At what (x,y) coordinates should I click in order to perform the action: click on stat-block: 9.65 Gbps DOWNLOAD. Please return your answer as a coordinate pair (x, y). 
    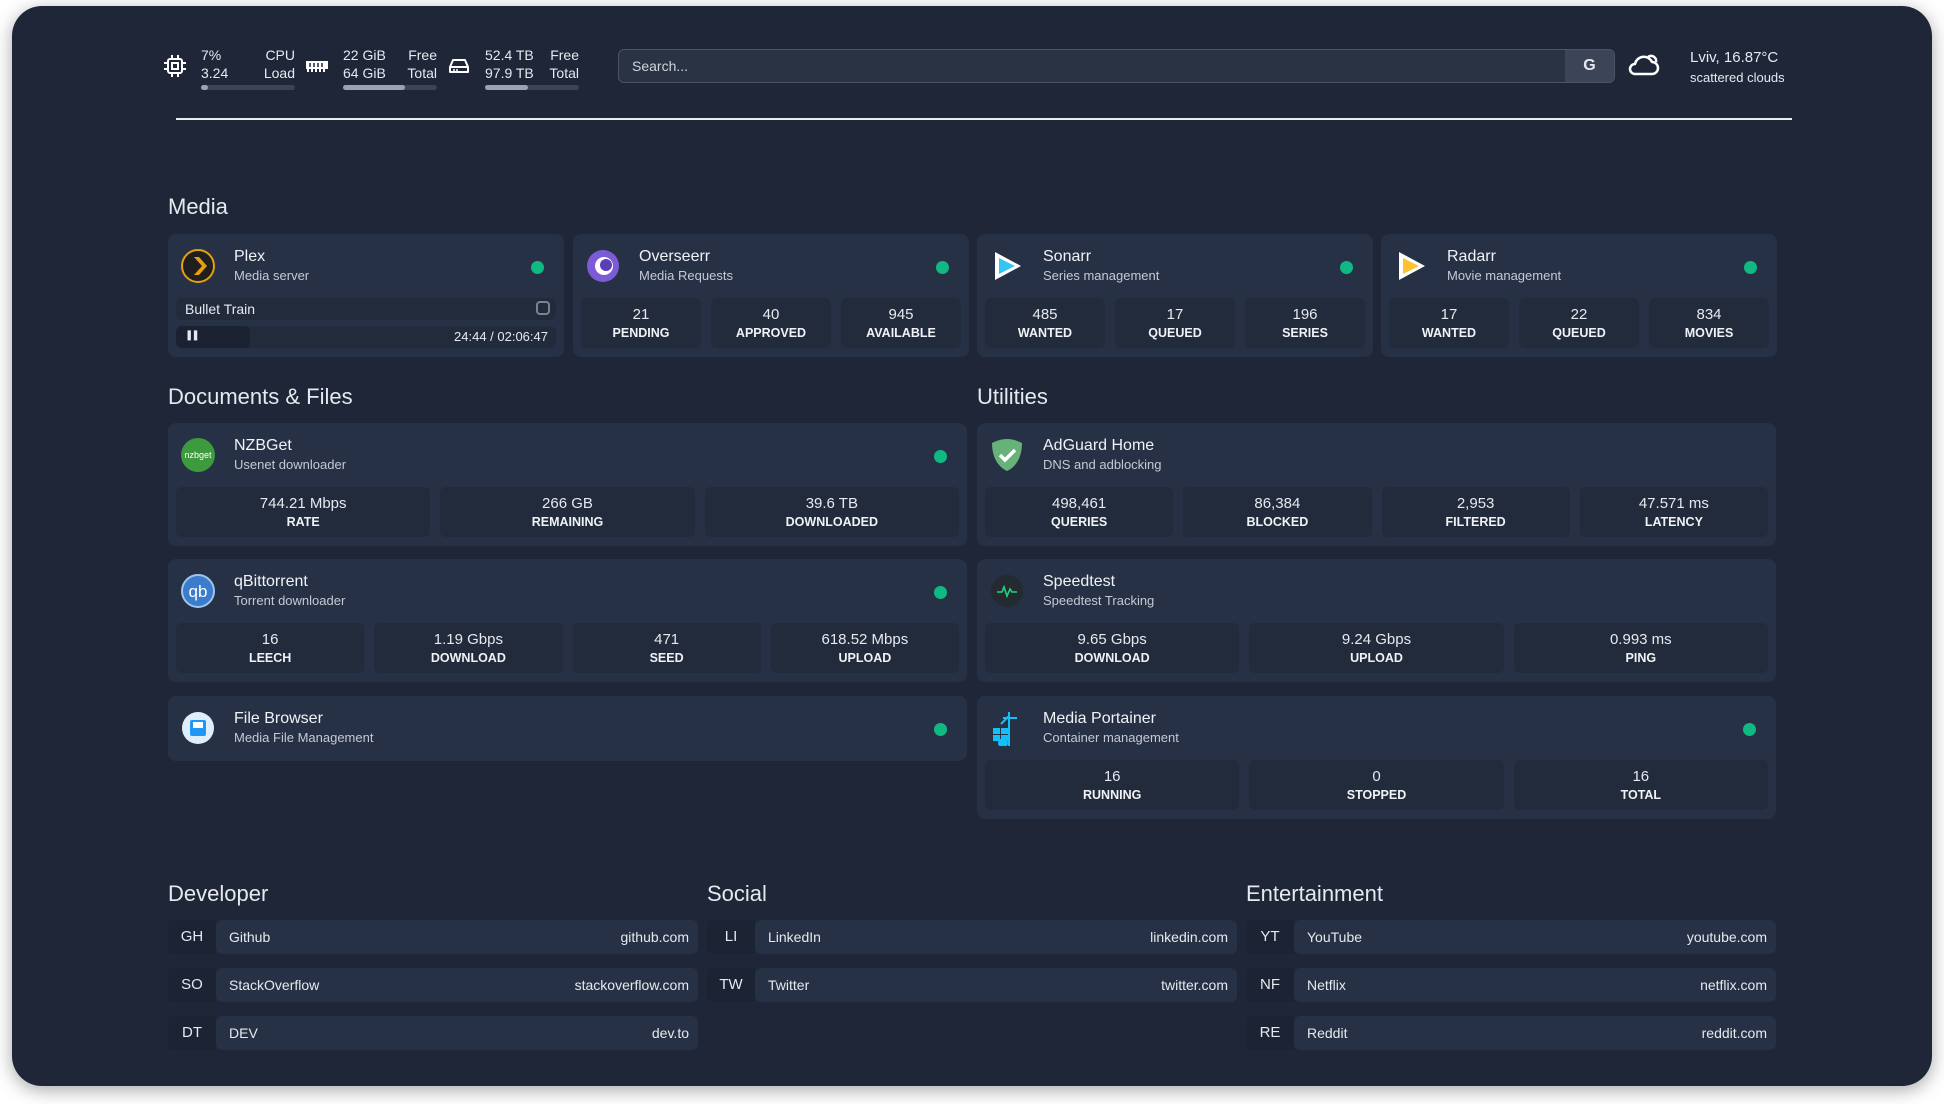
    Looking at the image, I should click on (1112, 648).